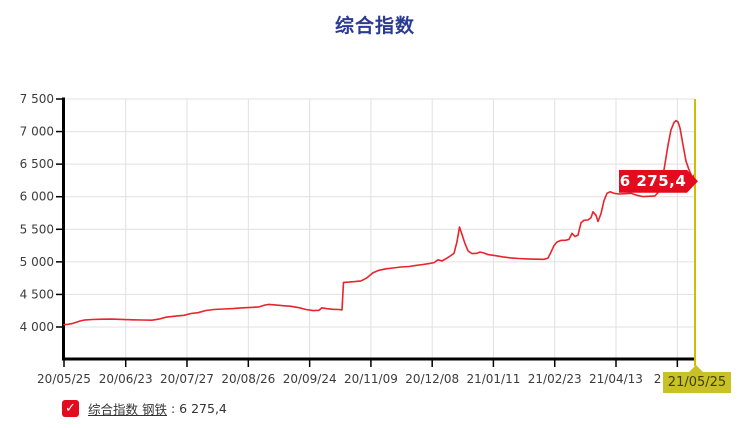 The image size is (750, 428). I want to click on highlighted-date-text: 21/05/25, so click(697, 382).